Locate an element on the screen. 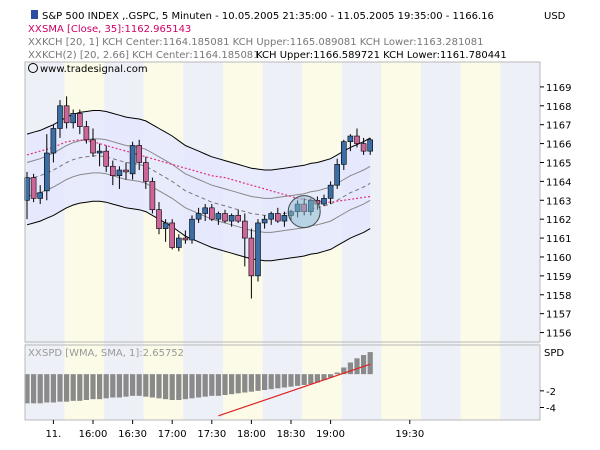 This screenshot has width=600, height=450. watermark: www.tradesignal.com is located at coordinates (88, 69).